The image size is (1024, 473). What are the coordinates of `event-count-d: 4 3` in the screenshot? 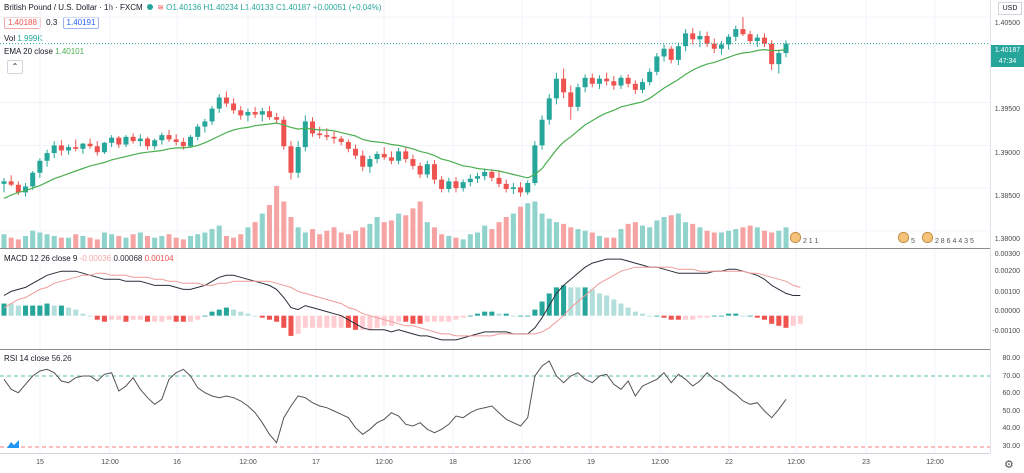 It's located at (963, 241).